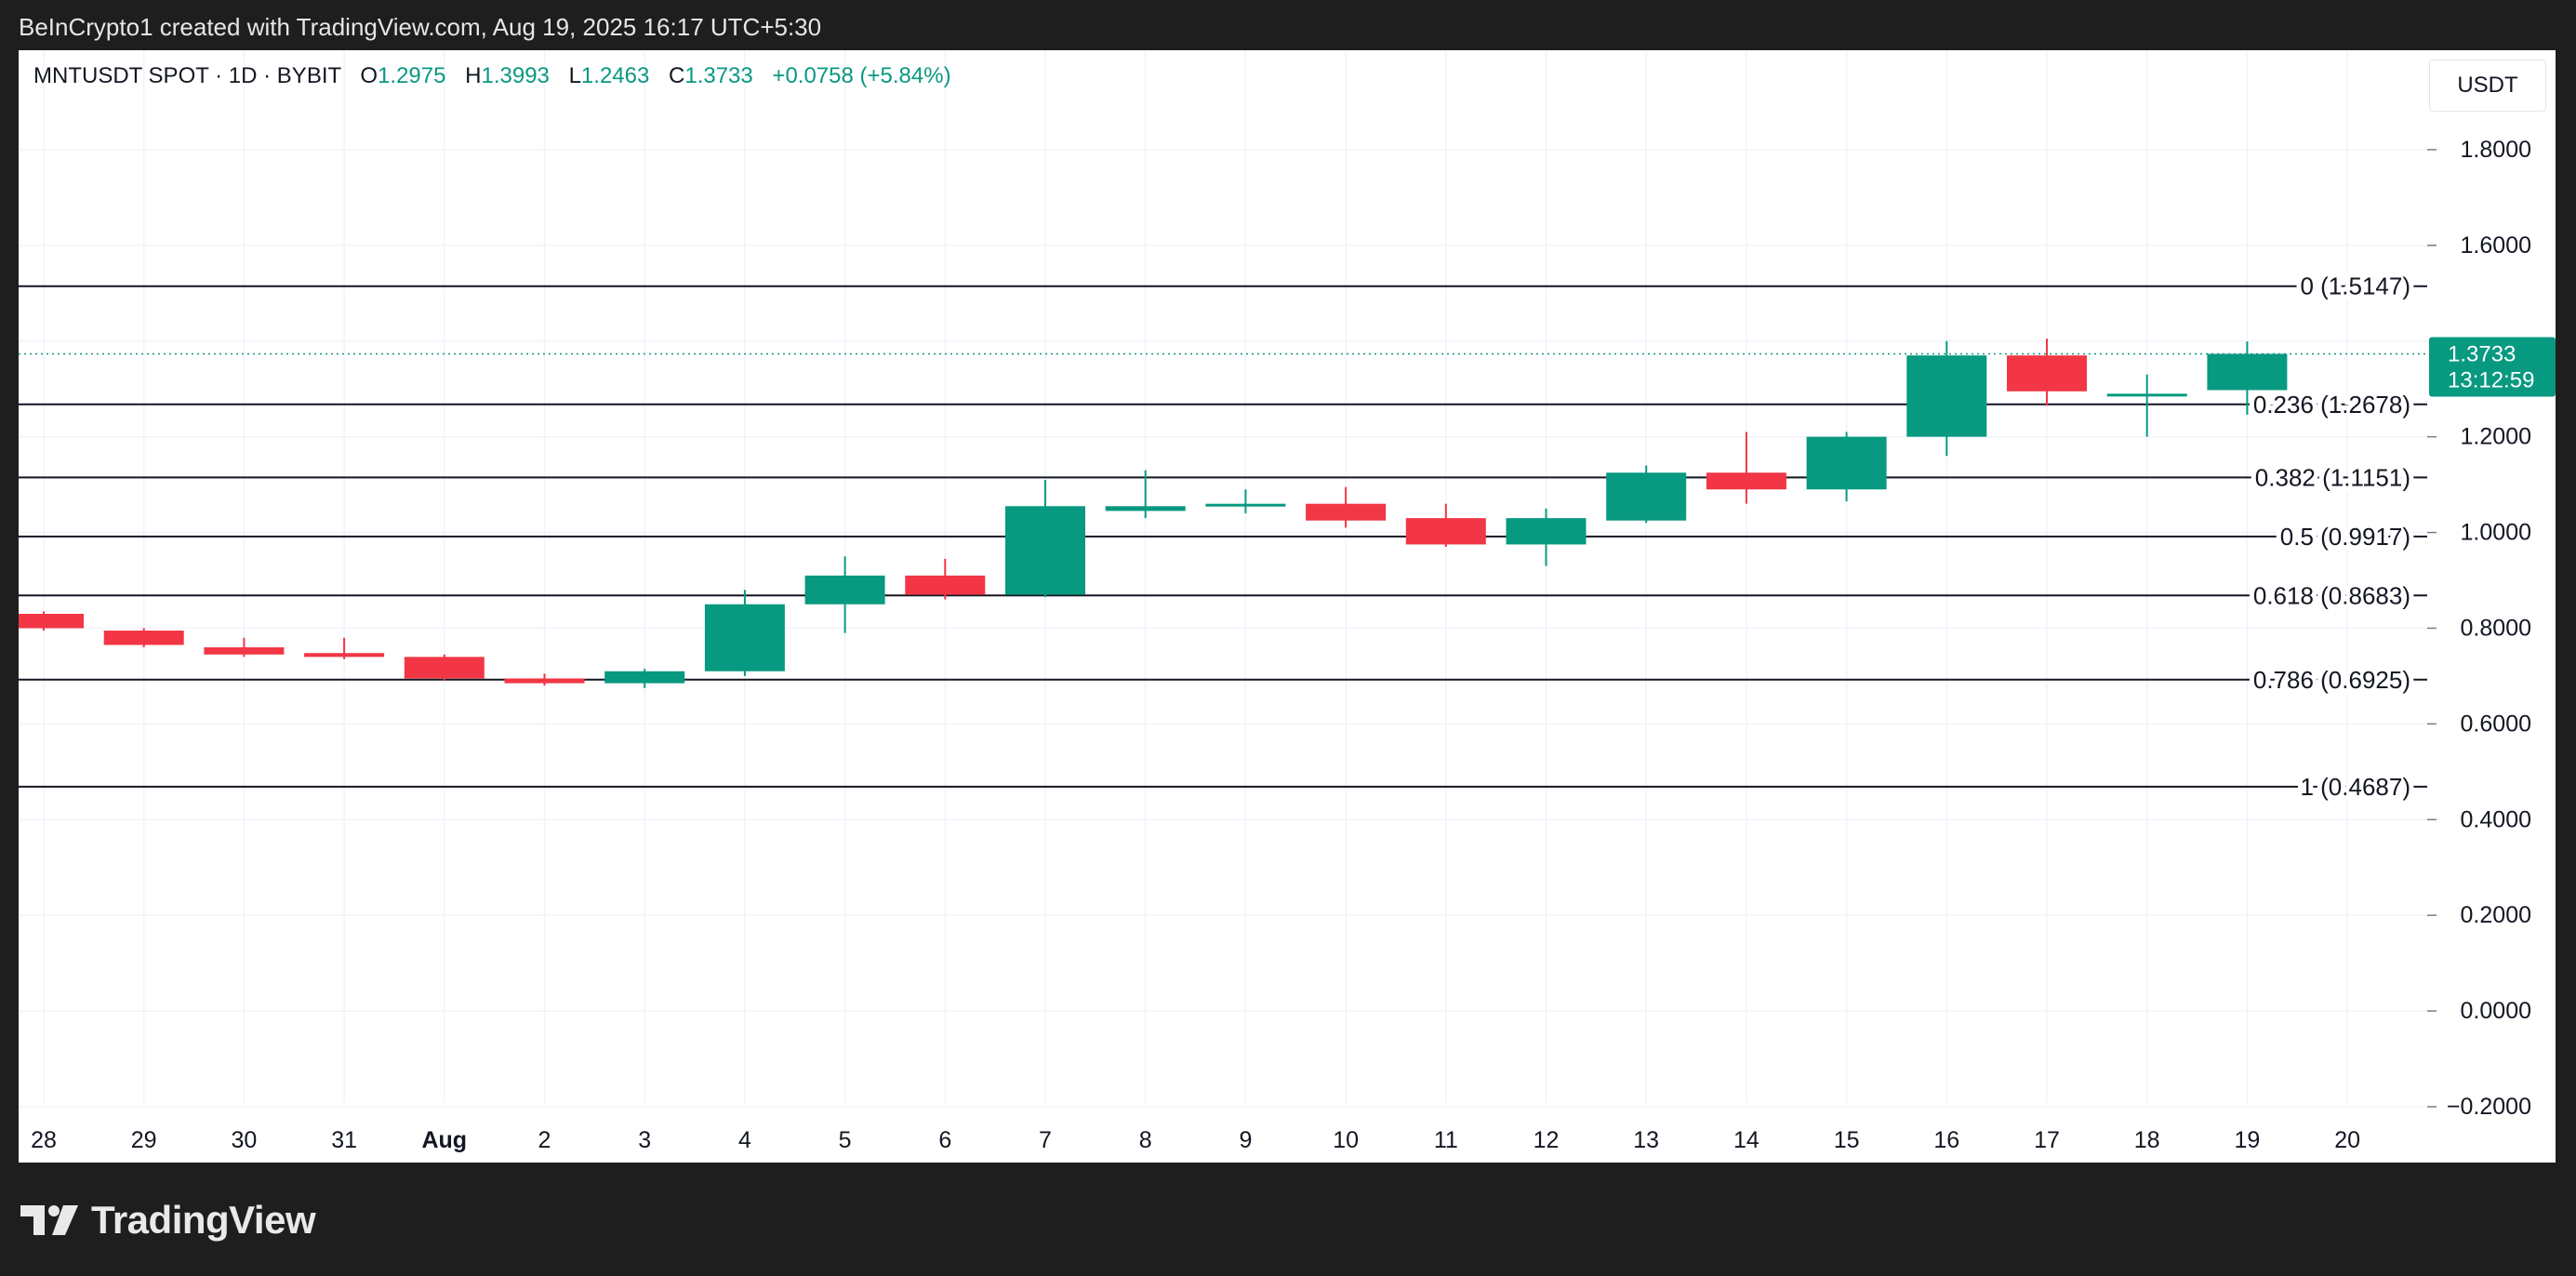 The image size is (2576, 1276). Describe the element at coordinates (412, 75) in the screenshot. I see `open-value: 1.2975` at that location.